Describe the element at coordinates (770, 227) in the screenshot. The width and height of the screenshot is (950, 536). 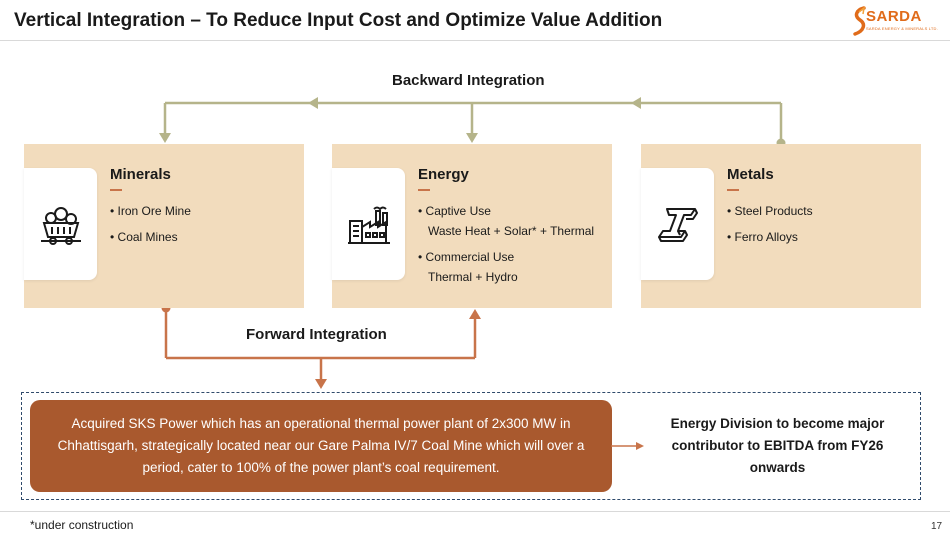
I see `card-item-list: • Steel Products • Ferro Alloys` at that location.